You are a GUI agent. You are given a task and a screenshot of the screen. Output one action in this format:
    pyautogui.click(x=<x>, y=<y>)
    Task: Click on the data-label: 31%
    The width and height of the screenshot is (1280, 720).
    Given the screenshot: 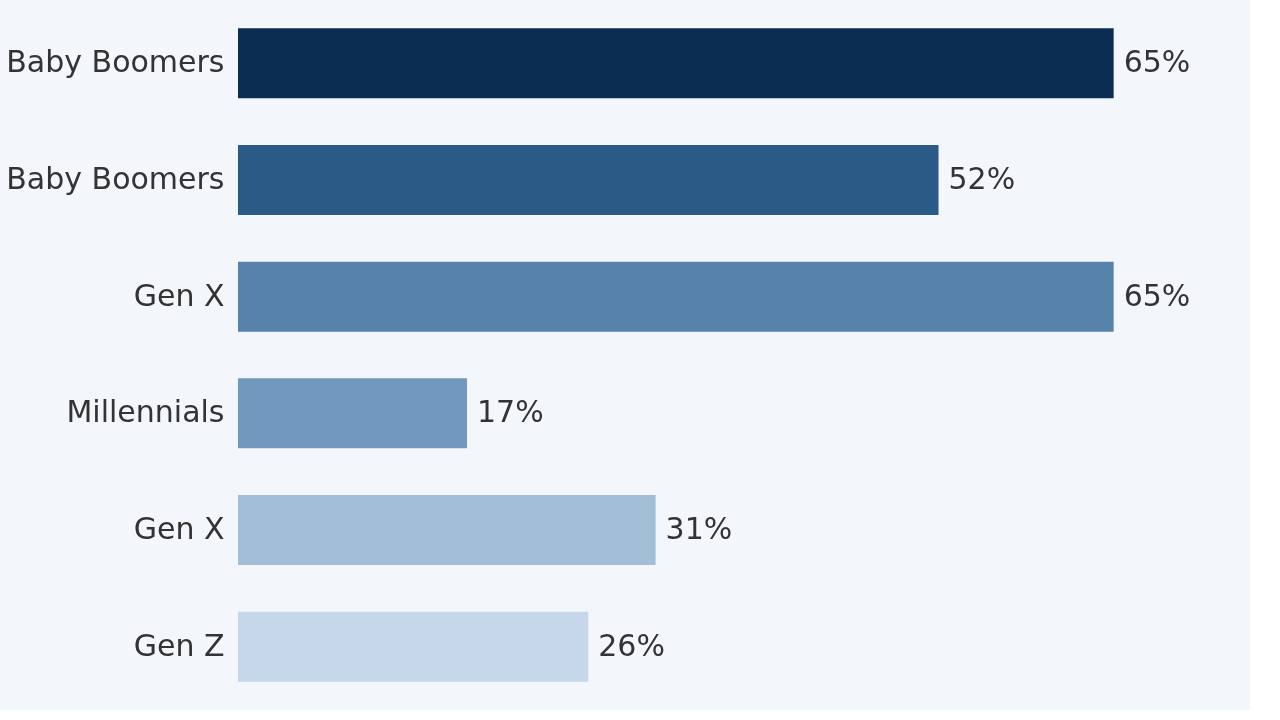 What is the action you would take?
    pyautogui.click(x=699, y=528)
    